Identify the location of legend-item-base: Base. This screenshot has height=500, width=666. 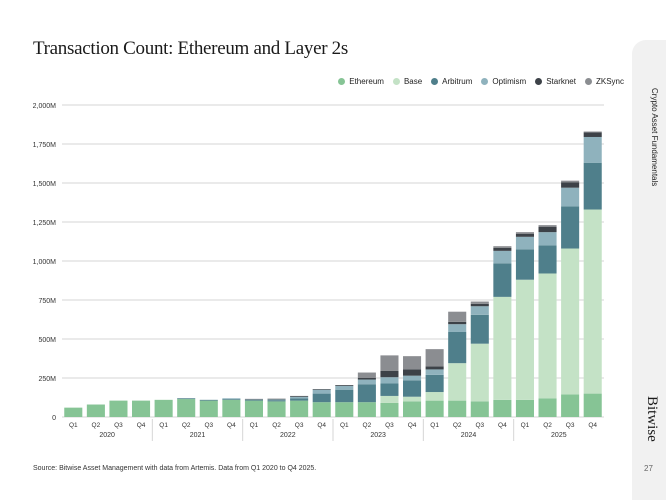
(407, 81).